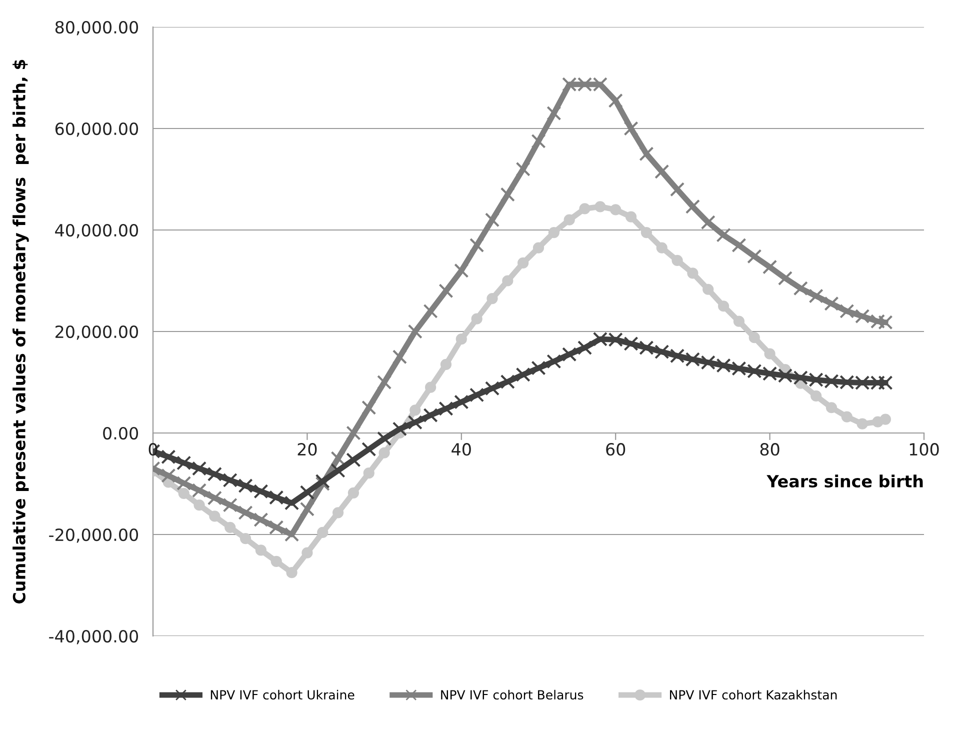 This screenshot has width=974, height=742. Describe the element at coordinates (307, 449) in the screenshot. I see `x-tick-label: 20` at that location.